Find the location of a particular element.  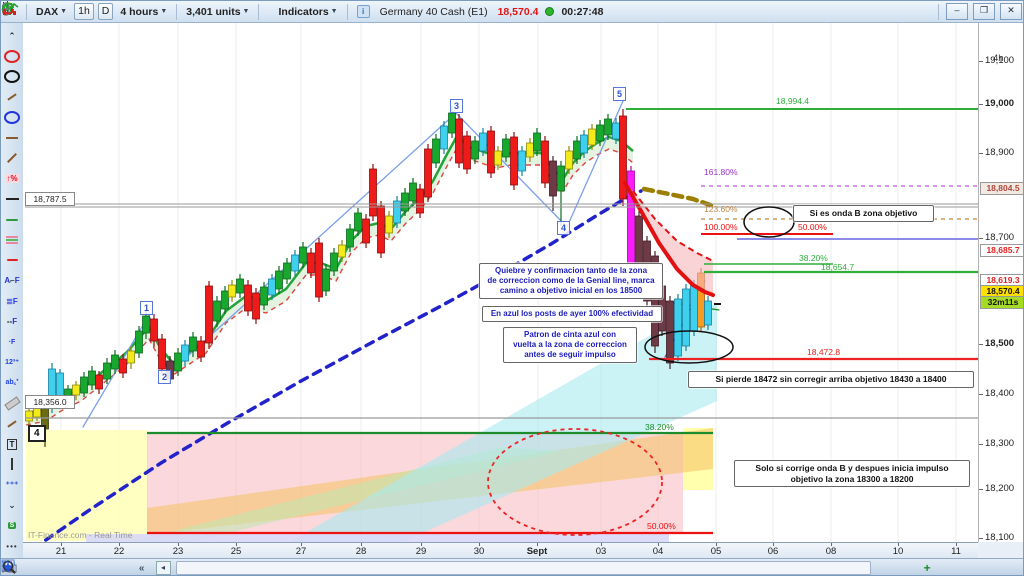

ray-red-icon is located at coordinates (12, 260).